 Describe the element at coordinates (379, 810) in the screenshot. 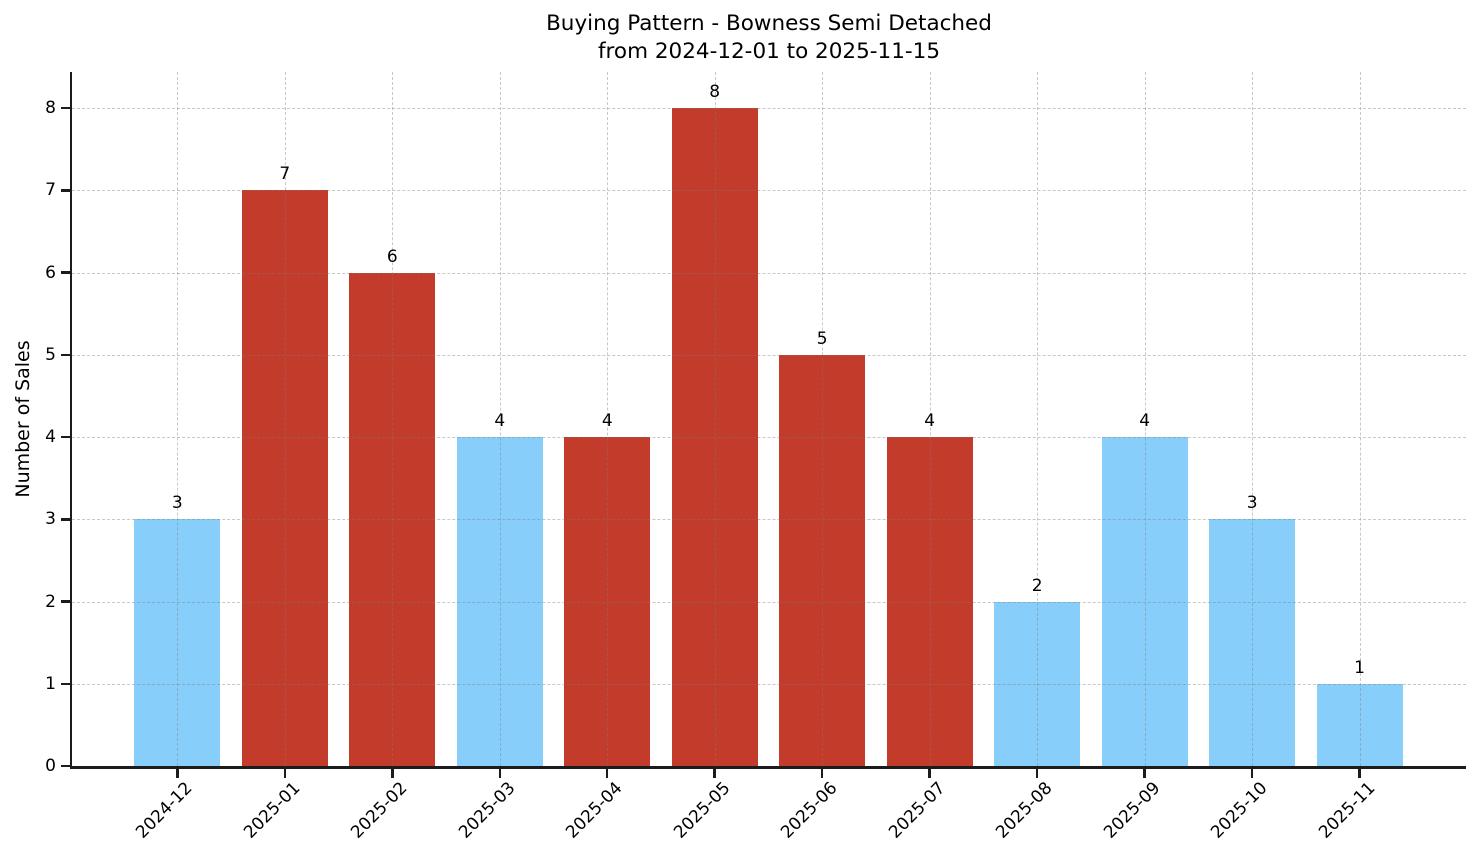

I see `x-tick-label-2025-02: 2025-02` at that location.